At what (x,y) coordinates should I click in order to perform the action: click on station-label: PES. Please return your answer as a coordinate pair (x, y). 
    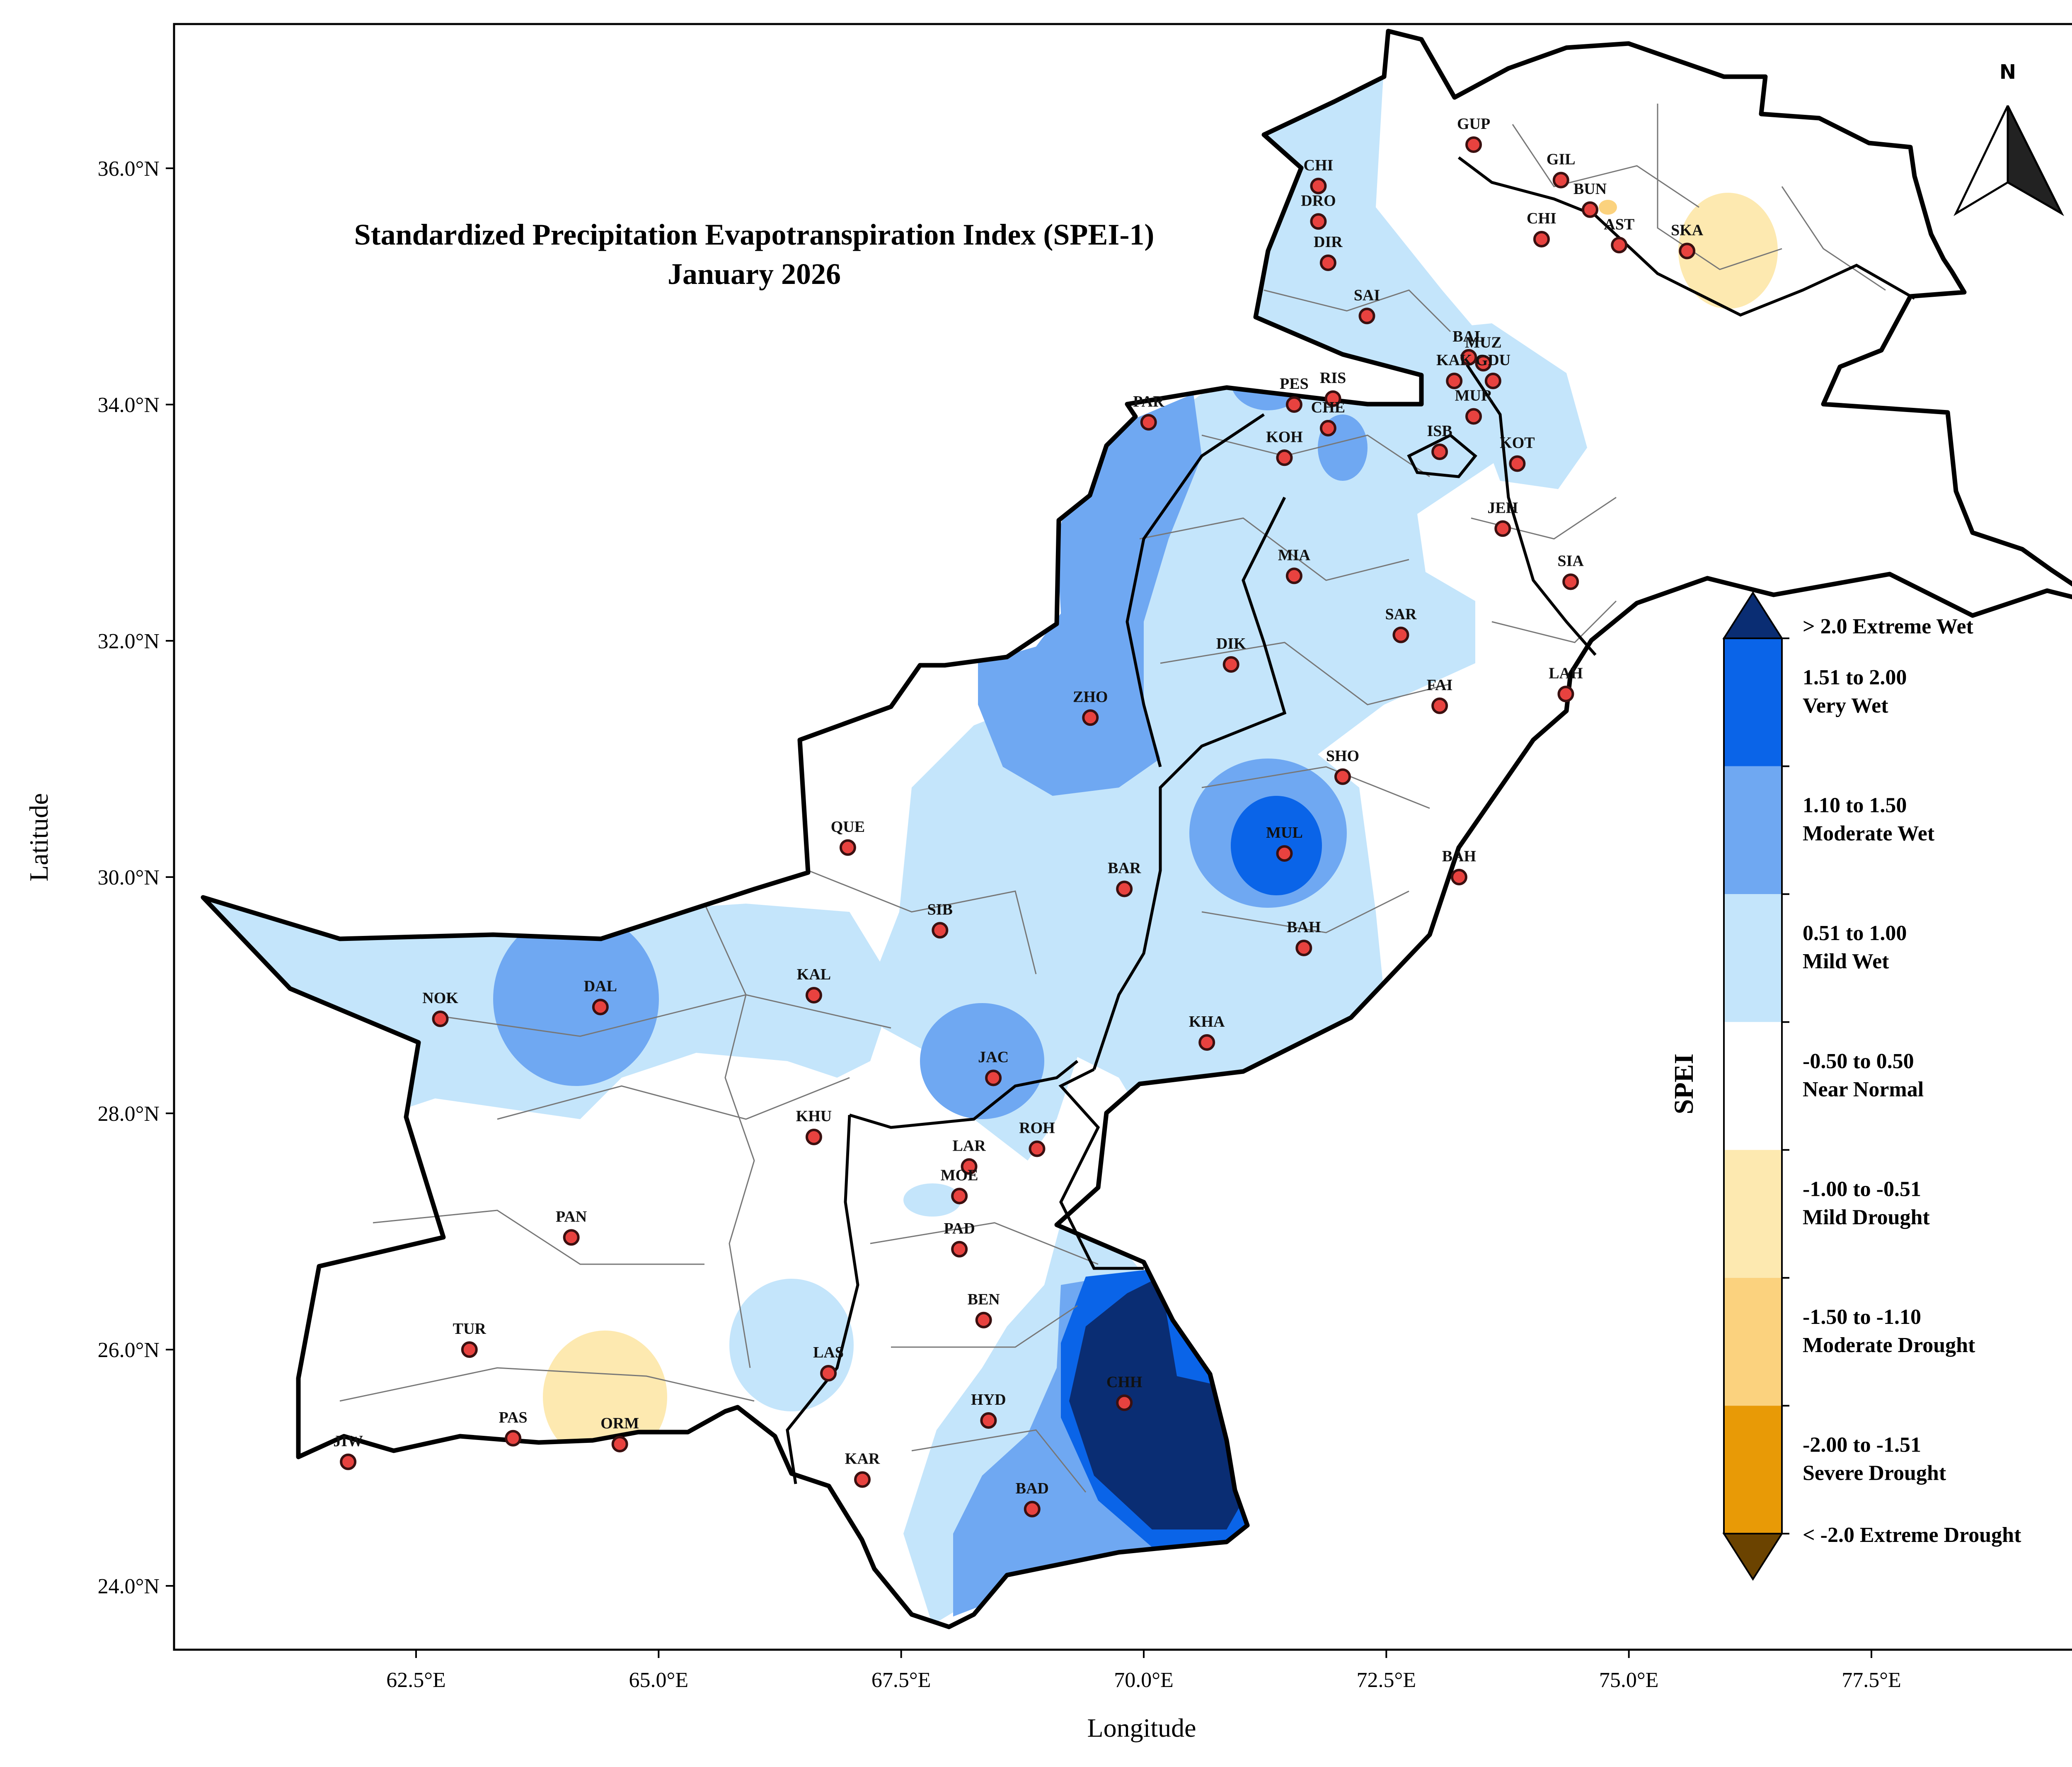
    Looking at the image, I should click on (1294, 384).